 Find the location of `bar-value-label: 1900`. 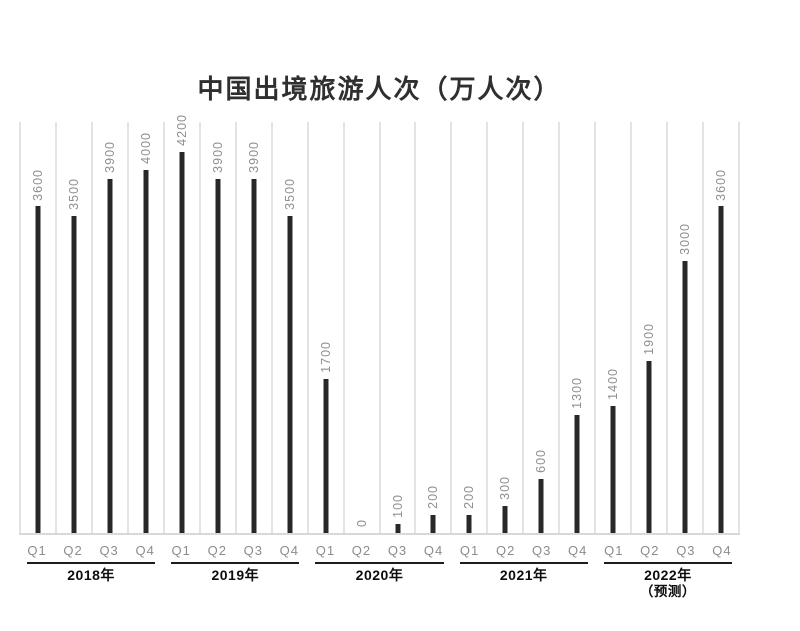

bar-value-label: 1900 is located at coordinates (648, 338).